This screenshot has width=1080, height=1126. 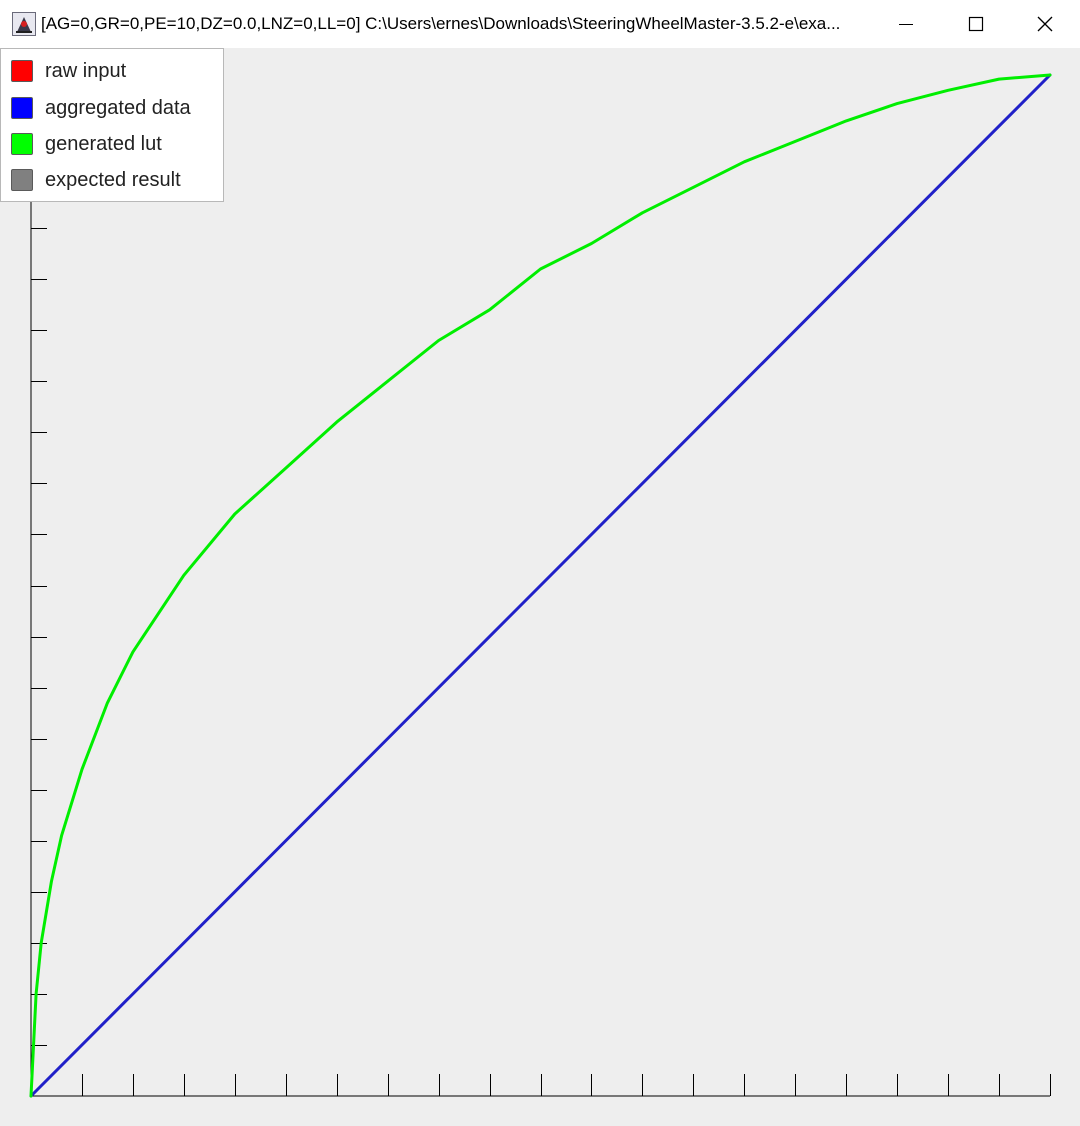 What do you see at coordinates (22, 180) in the screenshot?
I see `legend-swatch-expected-result` at bounding box center [22, 180].